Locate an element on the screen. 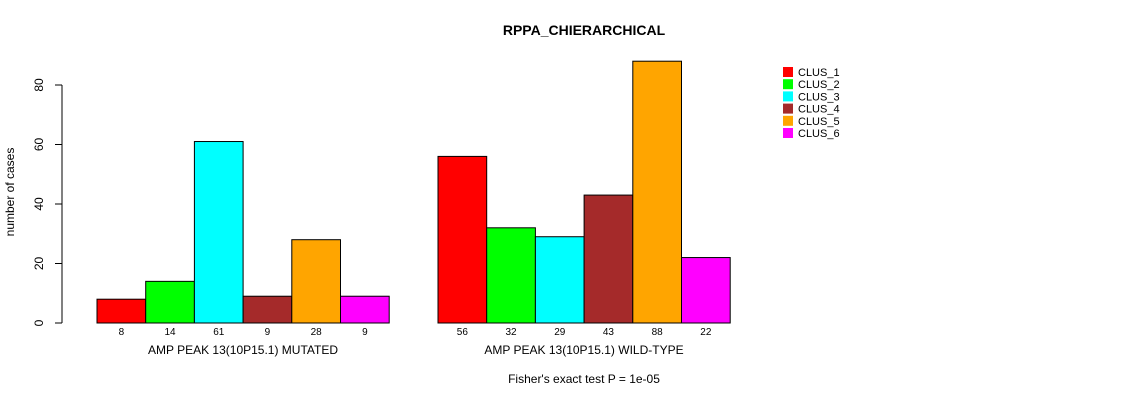 The width and height of the screenshot is (1140, 400). group-label-mutated: AMP PEAK 13(10P15.1) MUTATED is located at coordinates (243, 350).